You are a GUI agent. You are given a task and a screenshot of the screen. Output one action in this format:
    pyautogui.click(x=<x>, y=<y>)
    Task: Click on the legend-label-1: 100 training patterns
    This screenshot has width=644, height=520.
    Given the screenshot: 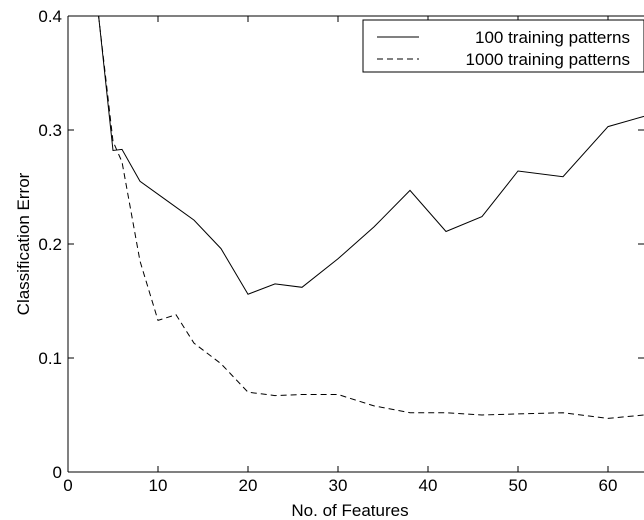 What is the action you would take?
    pyautogui.click(x=552, y=37)
    